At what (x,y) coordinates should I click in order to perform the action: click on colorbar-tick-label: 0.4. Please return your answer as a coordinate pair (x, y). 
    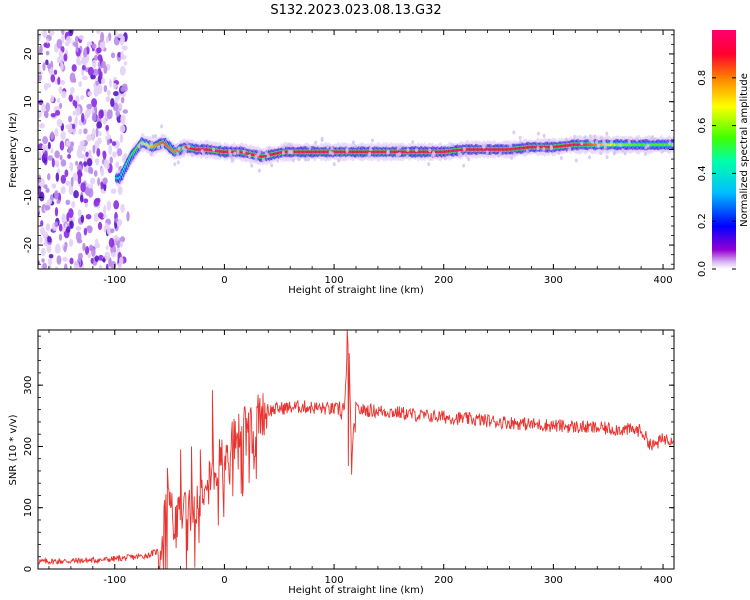
    Looking at the image, I should click on (702, 173).